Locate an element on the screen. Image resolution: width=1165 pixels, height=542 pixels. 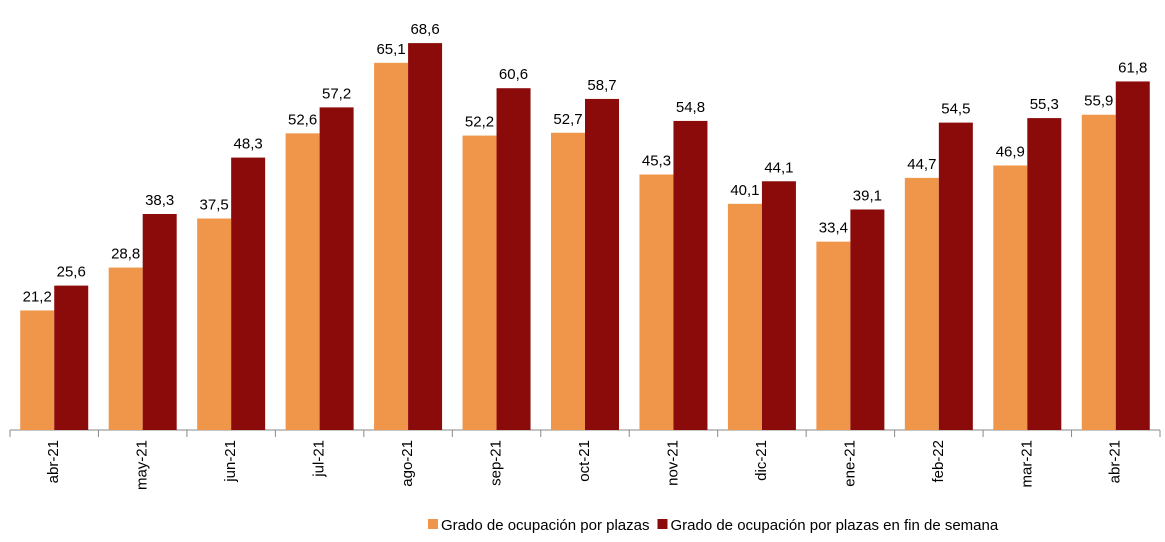
value-label: 55,9 is located at coordinates (1098, 101).